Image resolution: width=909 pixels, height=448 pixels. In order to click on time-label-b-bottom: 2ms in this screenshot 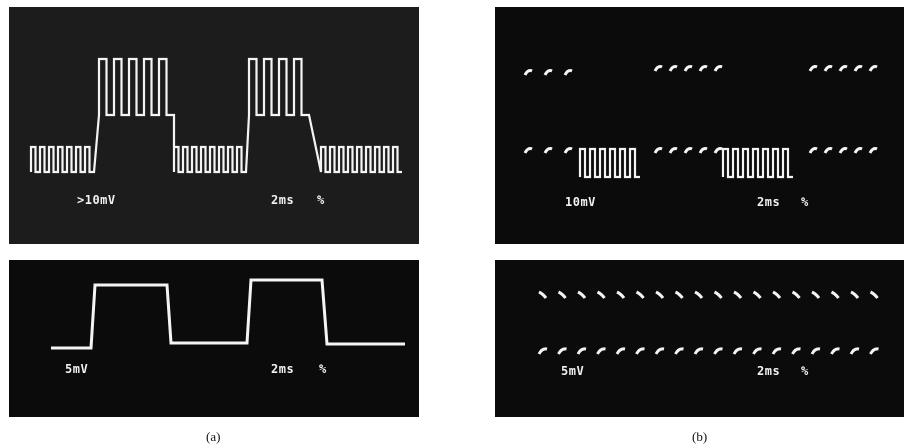, I will do `click(769, 371)`.